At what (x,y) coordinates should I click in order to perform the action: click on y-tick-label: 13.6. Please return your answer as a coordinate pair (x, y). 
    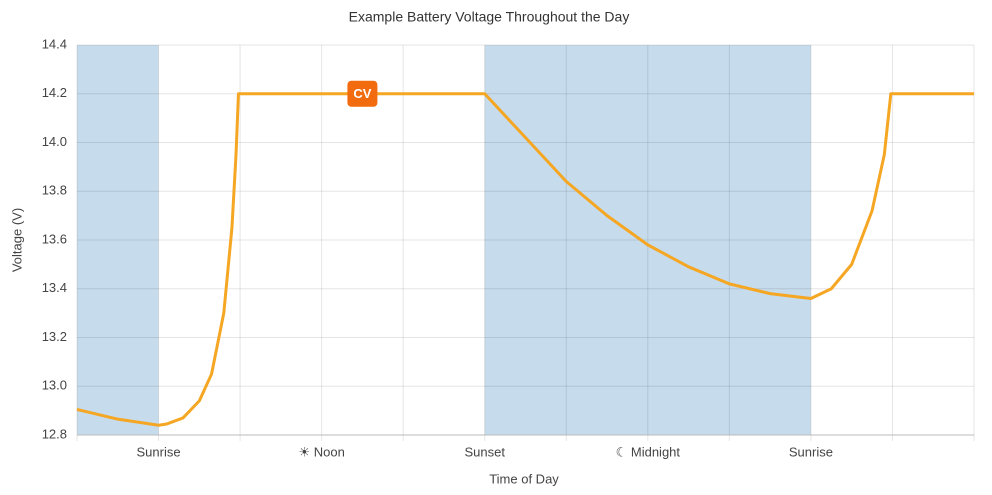
    Looking at the image, I should click on (54, 238).